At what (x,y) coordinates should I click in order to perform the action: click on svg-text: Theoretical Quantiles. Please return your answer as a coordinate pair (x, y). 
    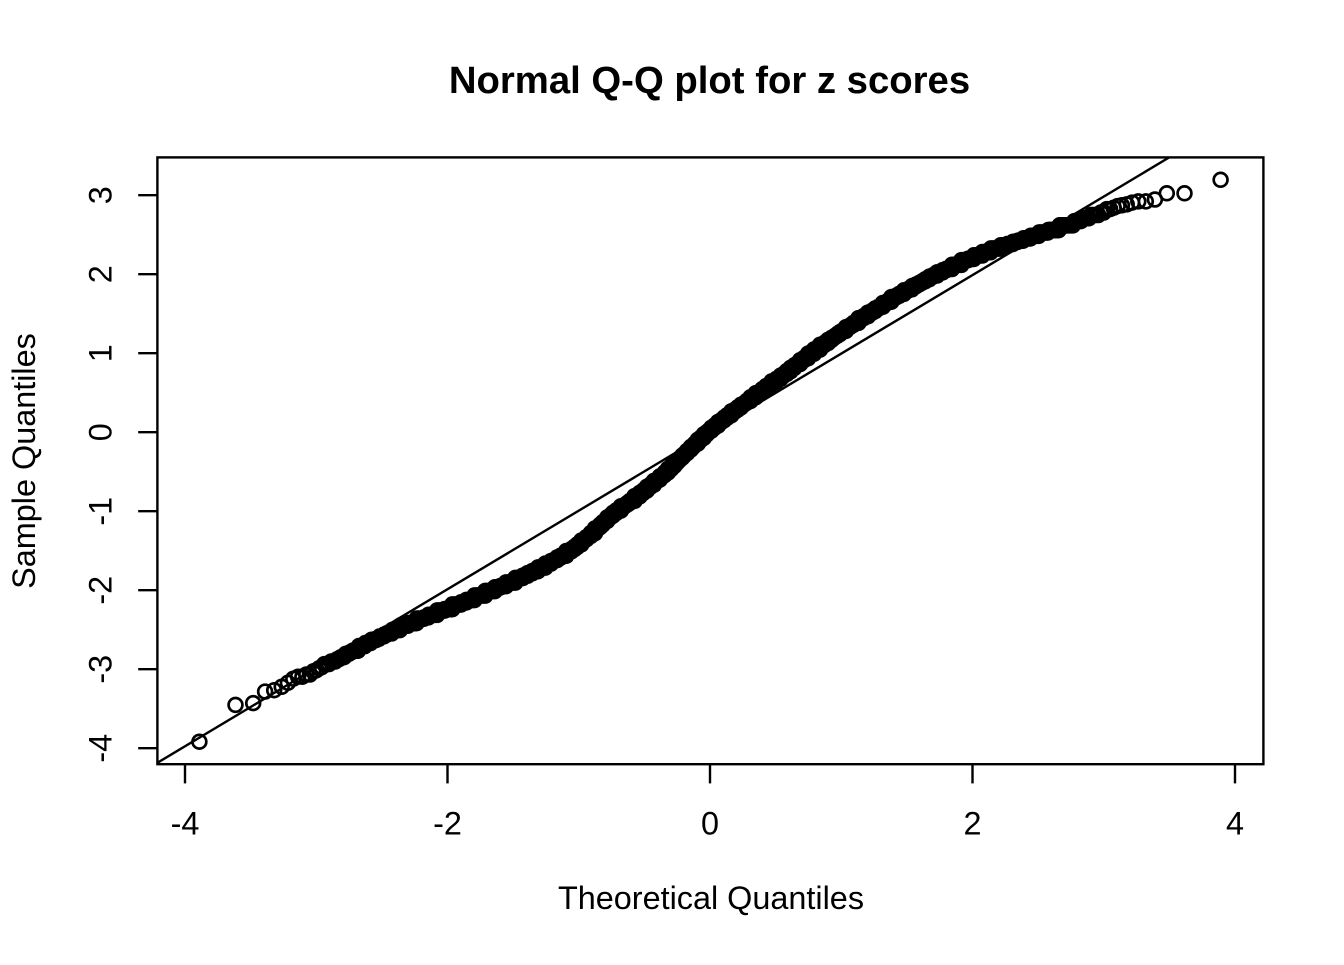
    Looking at the image, I should click on (711, 898).